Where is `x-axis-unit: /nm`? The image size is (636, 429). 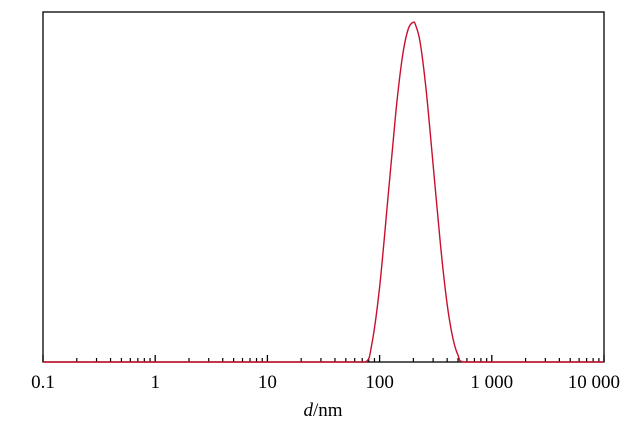 x-axis-unit: /nm is located at coordinates (328, 410).